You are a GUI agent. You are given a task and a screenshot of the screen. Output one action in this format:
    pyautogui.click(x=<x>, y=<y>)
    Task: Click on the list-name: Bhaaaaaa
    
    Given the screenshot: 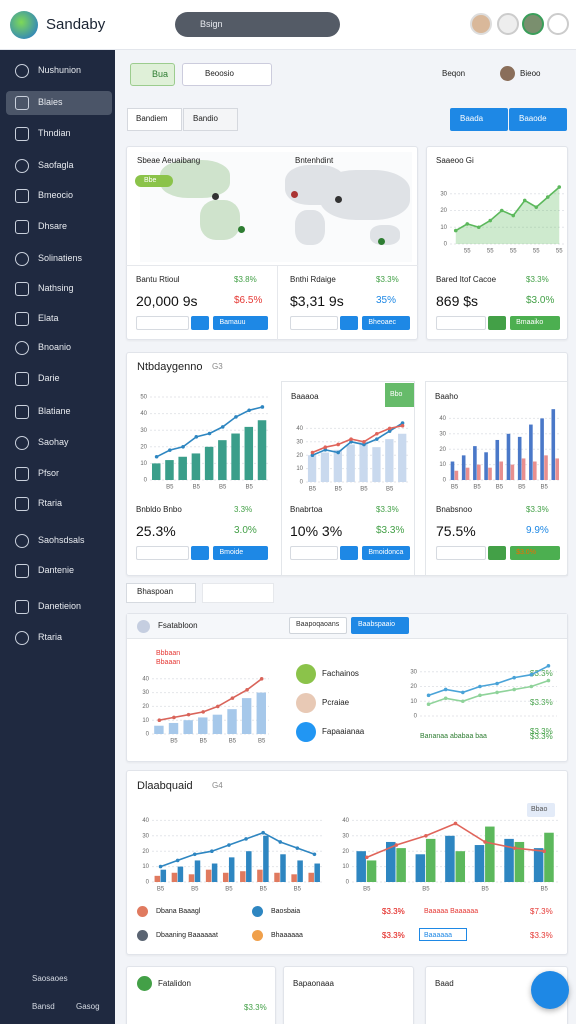 What is the action you would take?
    pyautogui.click(x=287, y=935)
    